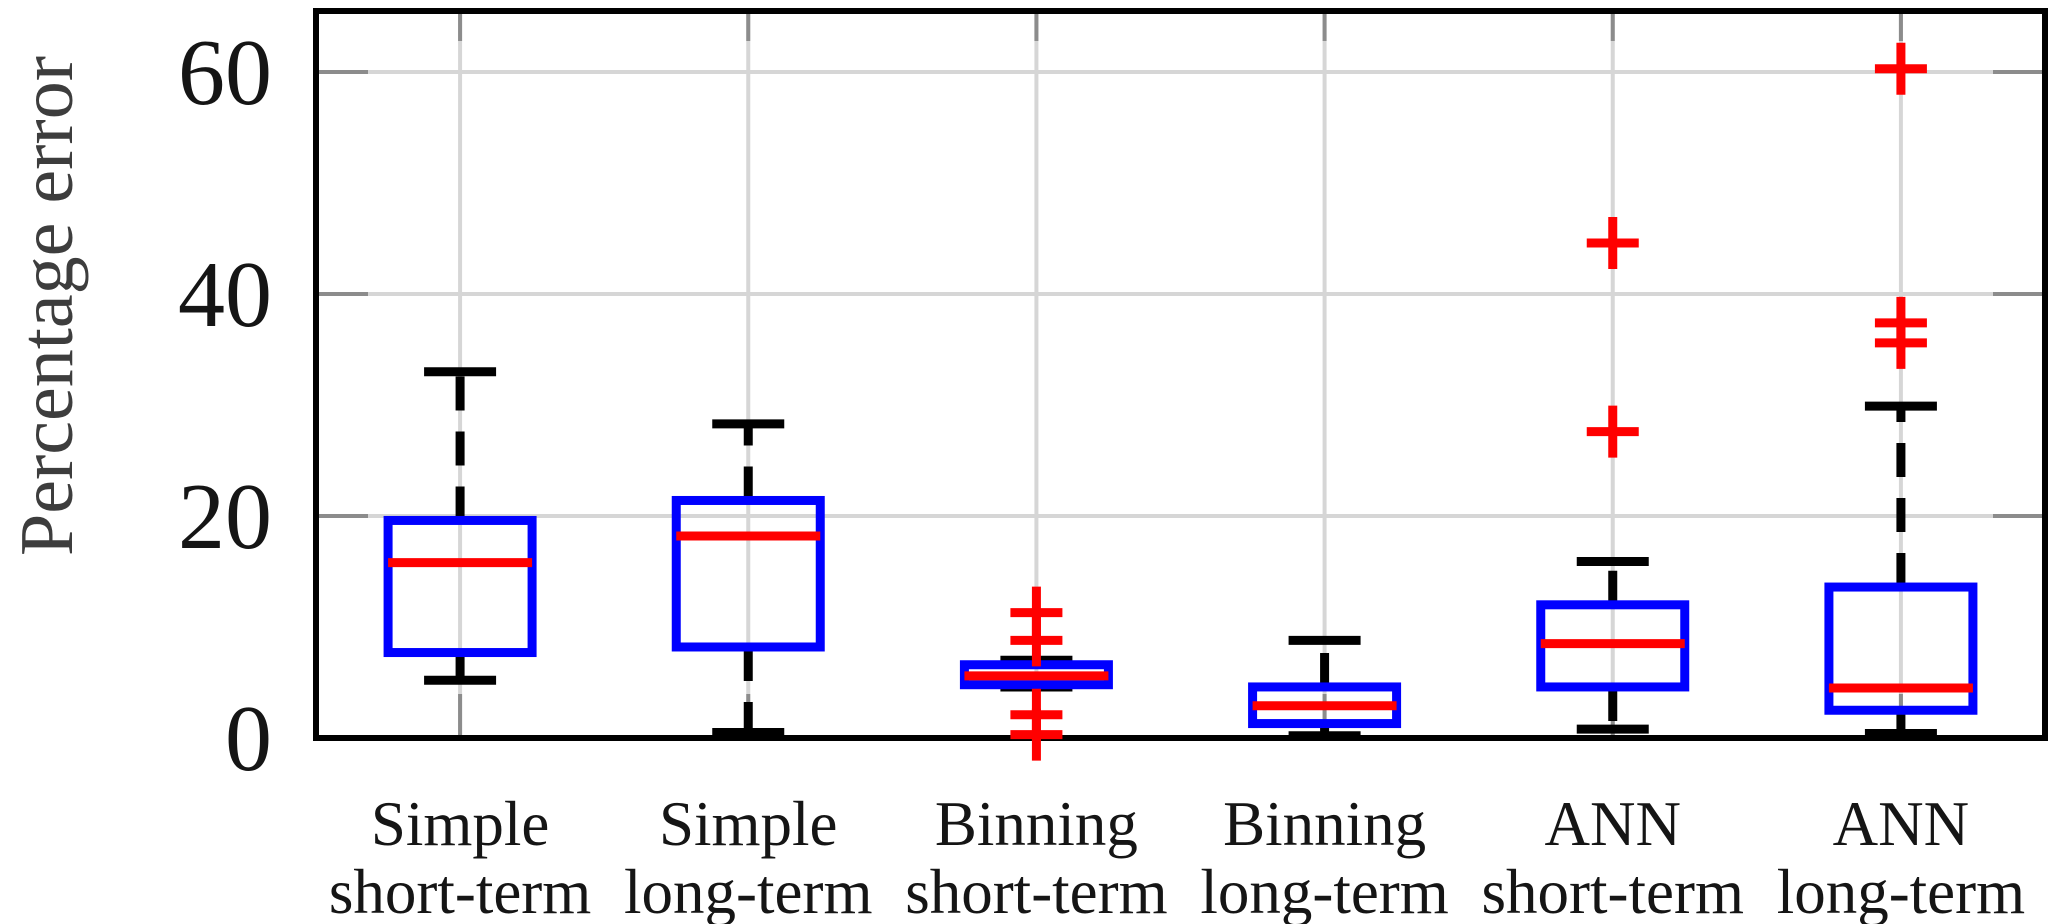 The width and height of the screenshot is (2067, 924). I want to click on y-tick-label: 40, so click(225, 295).